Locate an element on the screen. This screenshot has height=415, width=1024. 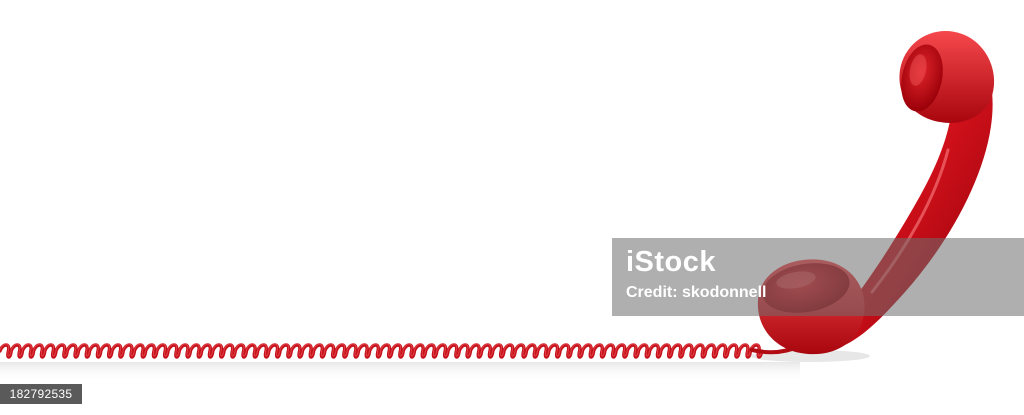
coiled-cord is located at coordinates (382, 351).